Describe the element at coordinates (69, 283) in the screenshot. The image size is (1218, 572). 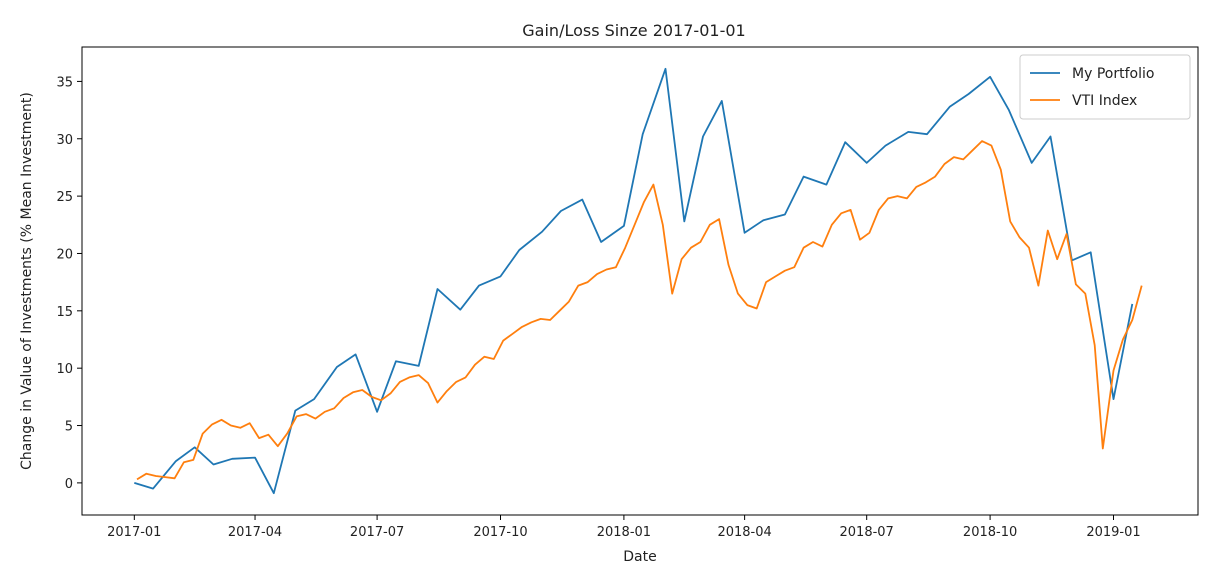
I see `y-axis: 0 5 10 15 20 25 30 35` at that location.